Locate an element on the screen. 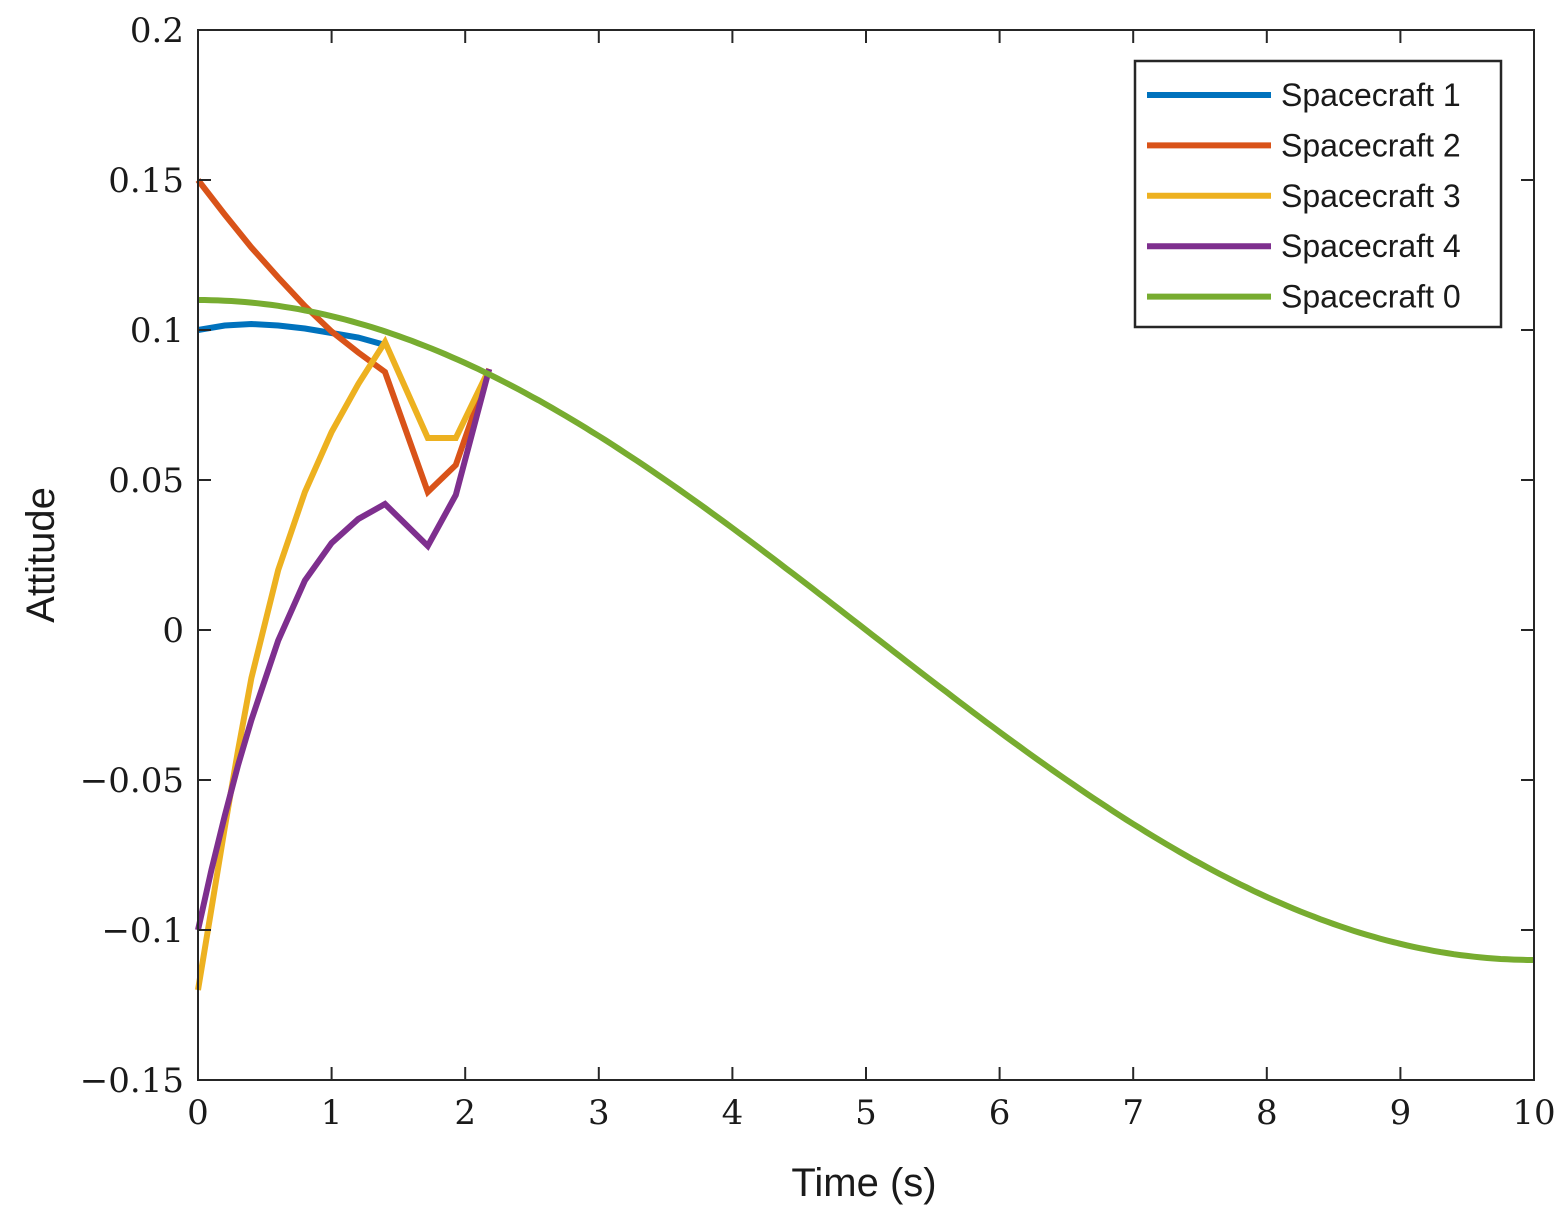 This screenshot has height=1228, width=1568. x-tick-label: 6 is located at coordinates (1000, 1113).